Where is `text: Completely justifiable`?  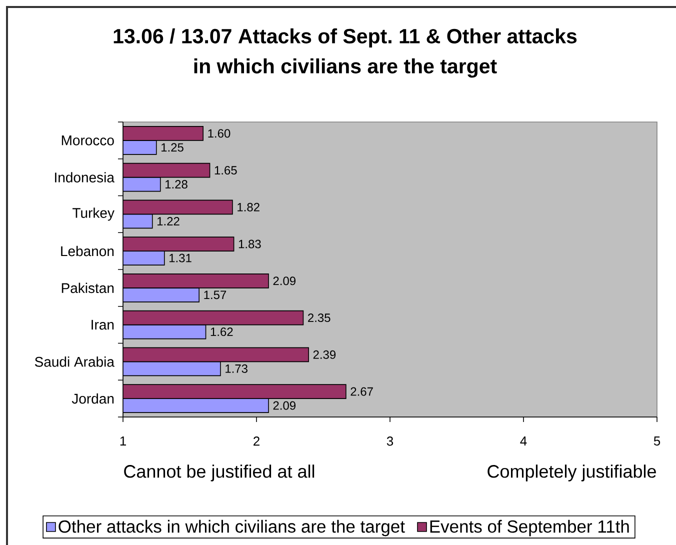 text: Completely justifiable is located at coordinates (572, 473).